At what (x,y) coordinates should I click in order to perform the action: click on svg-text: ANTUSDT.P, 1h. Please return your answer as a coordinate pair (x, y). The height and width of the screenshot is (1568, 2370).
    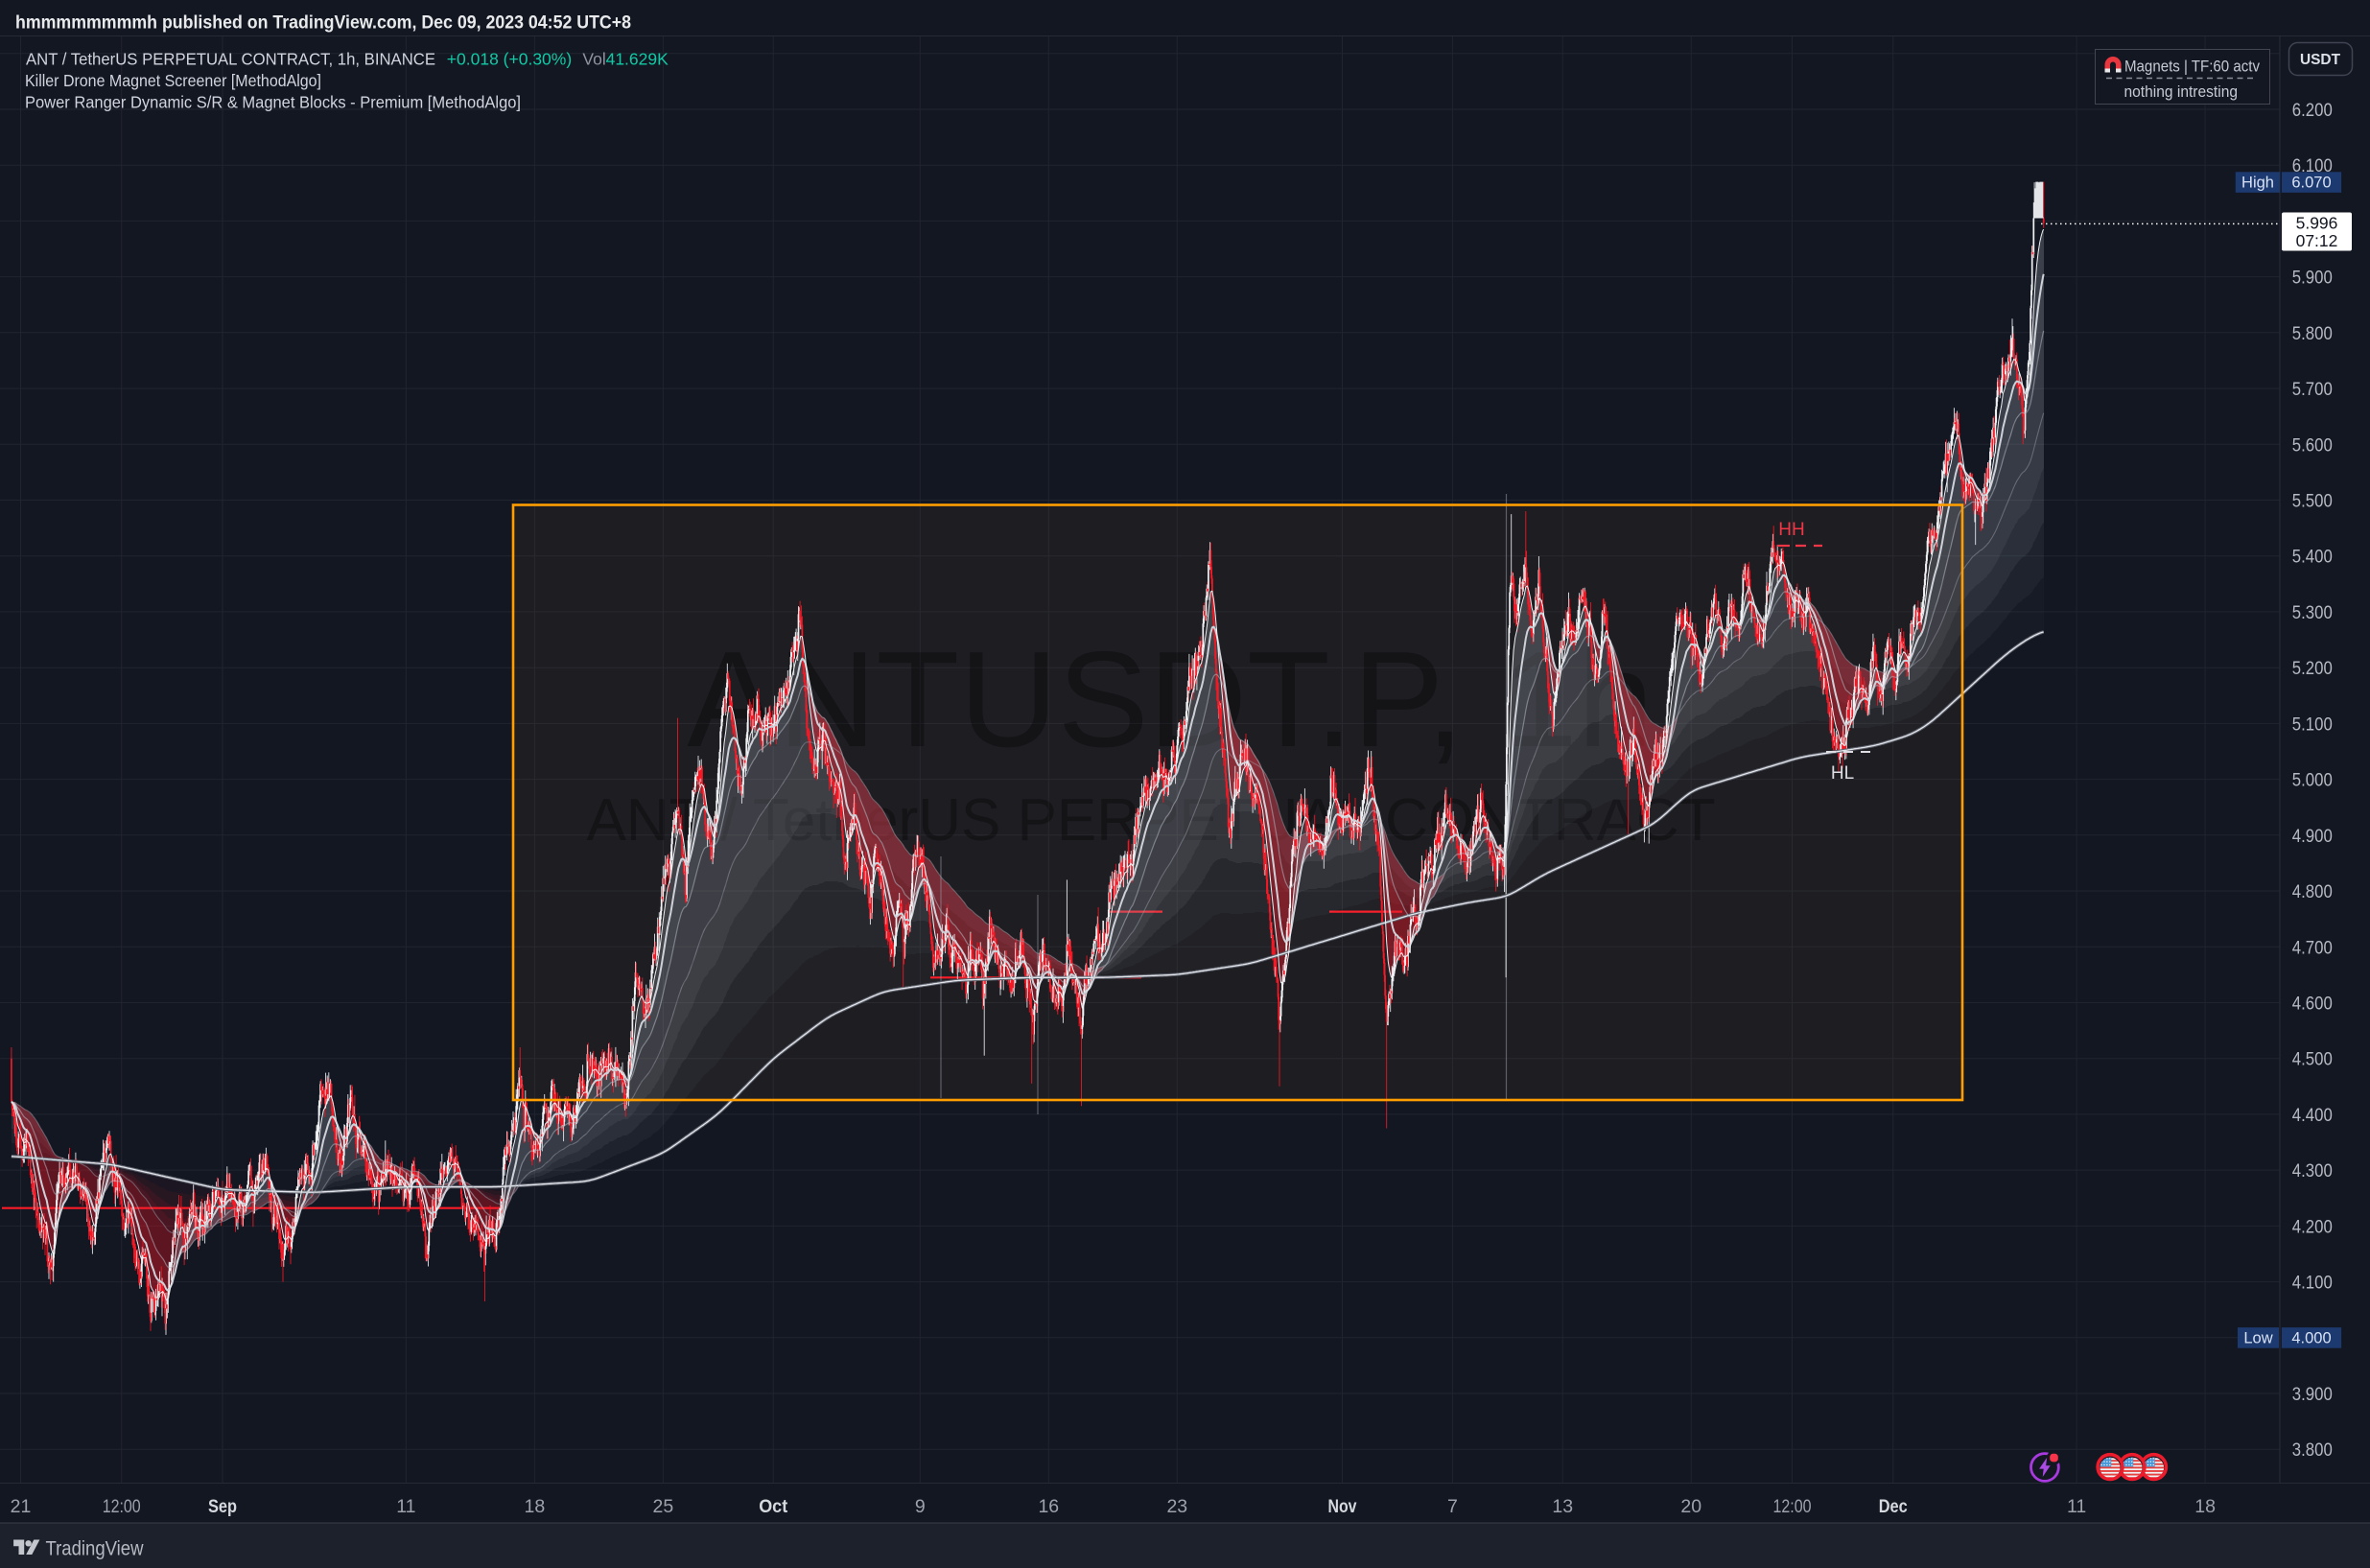
    Looking at the image, I should click on (1171, 699).